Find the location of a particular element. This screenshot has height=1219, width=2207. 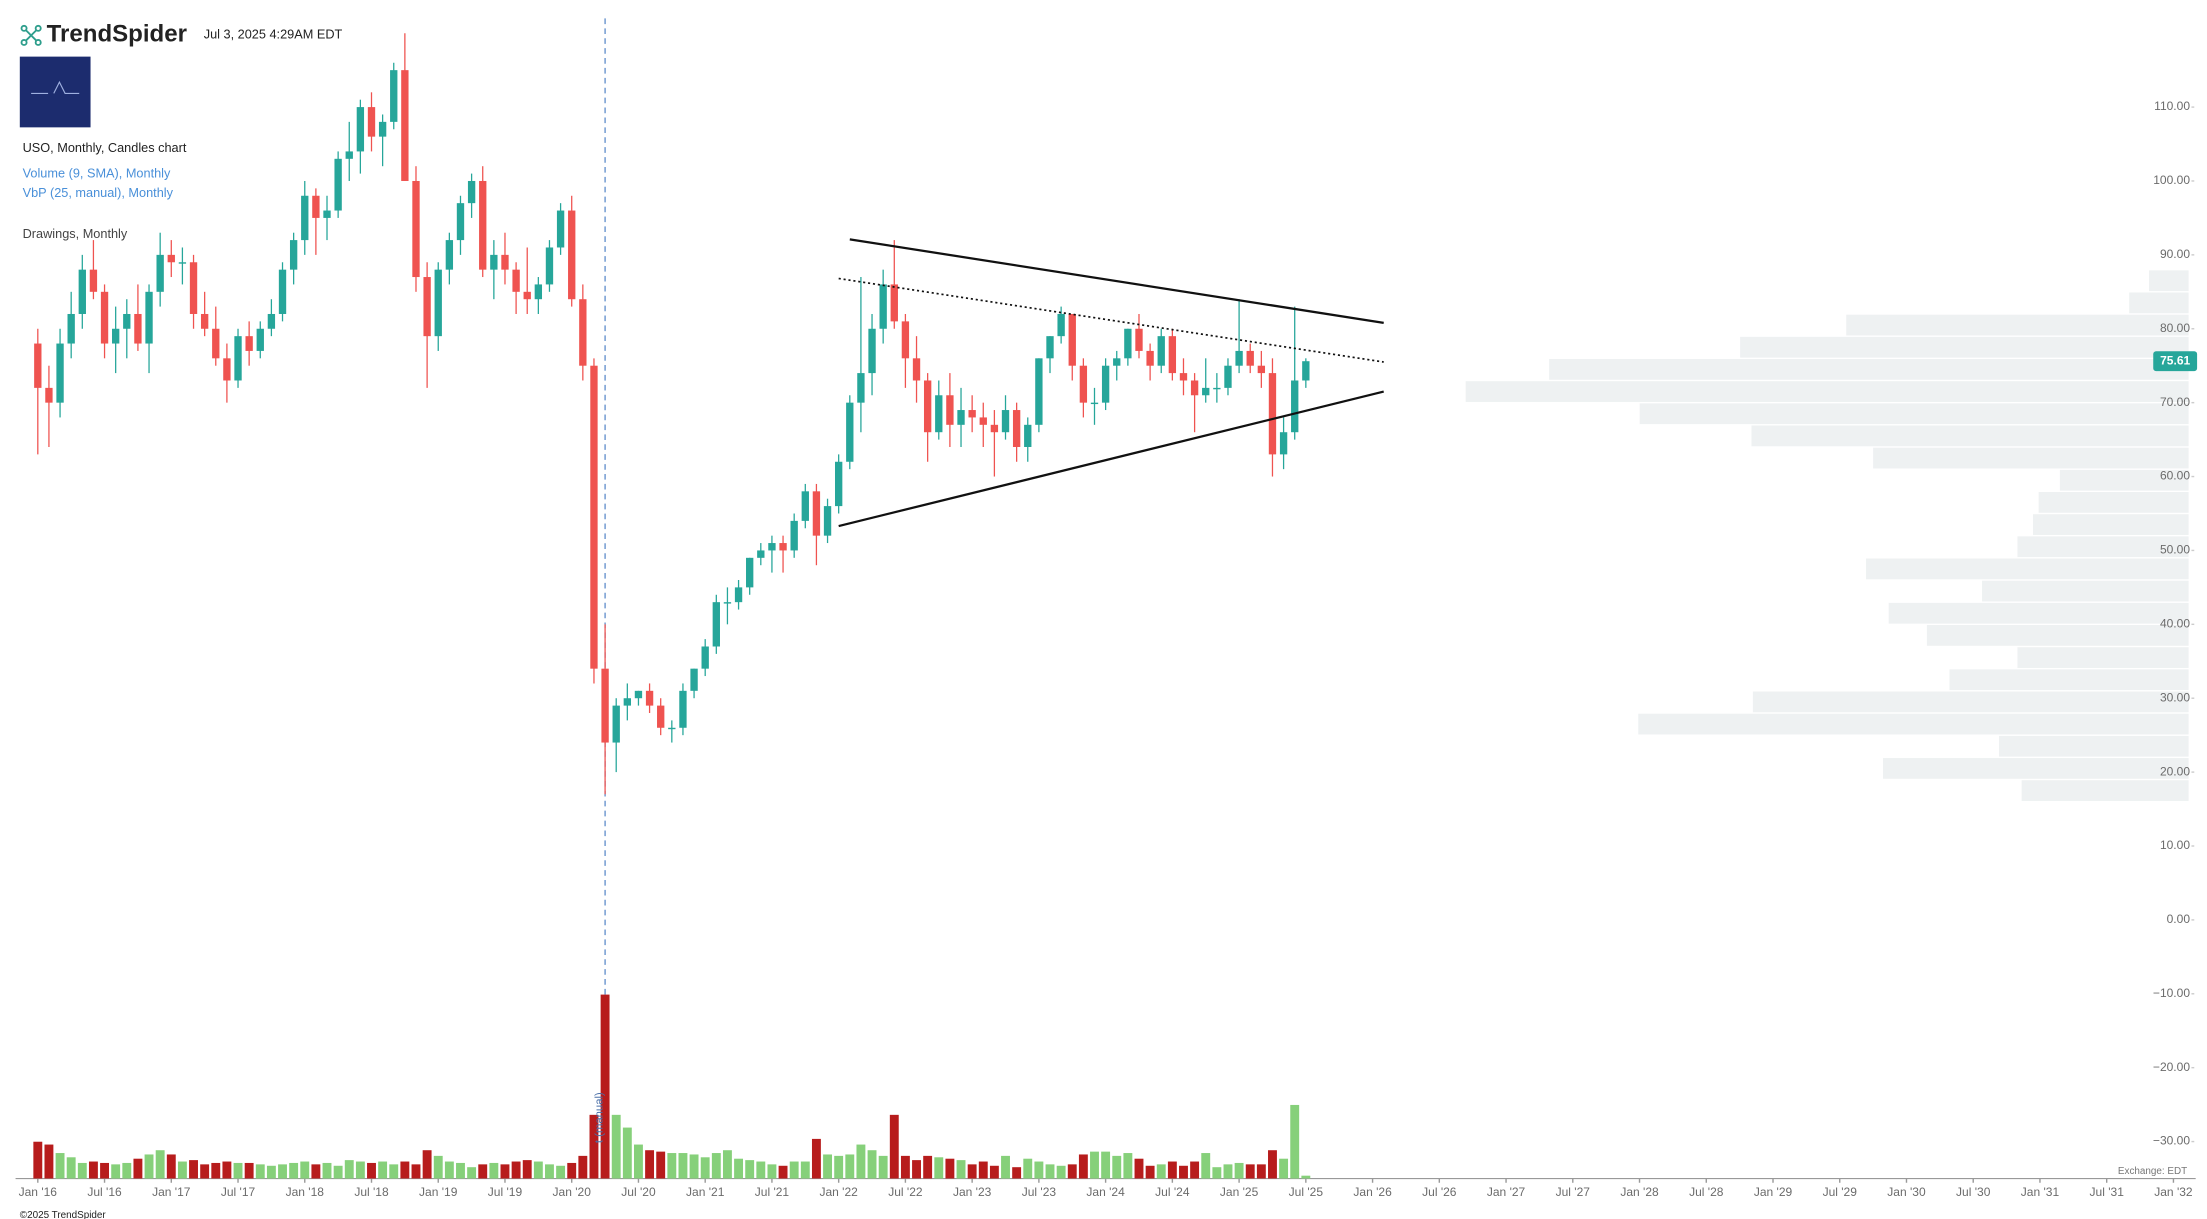

y-tick-label: 50.00 is located at coordinates (2175, 550).